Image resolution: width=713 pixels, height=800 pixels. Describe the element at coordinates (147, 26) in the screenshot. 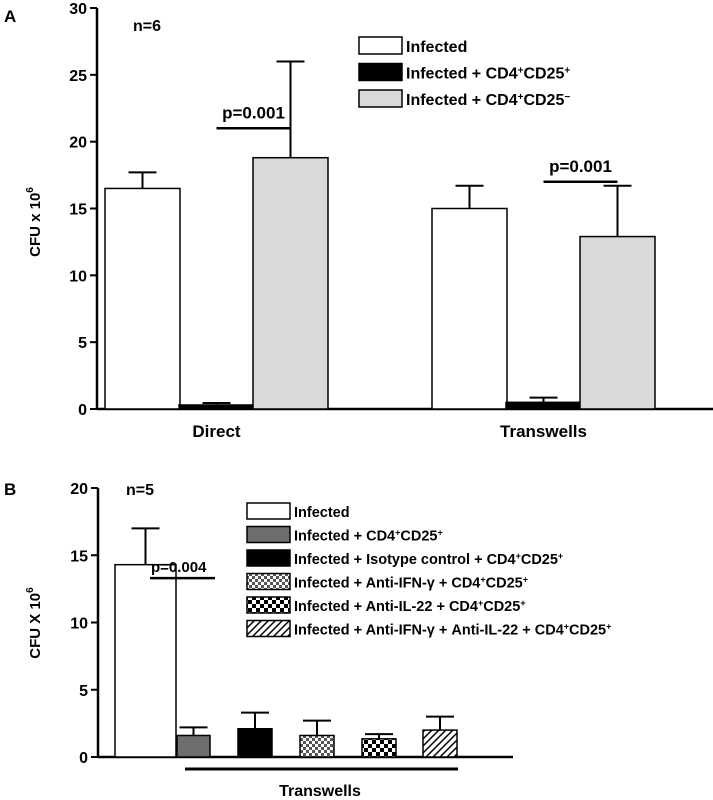

I see `panel-a-n-label: n=6` at that location.